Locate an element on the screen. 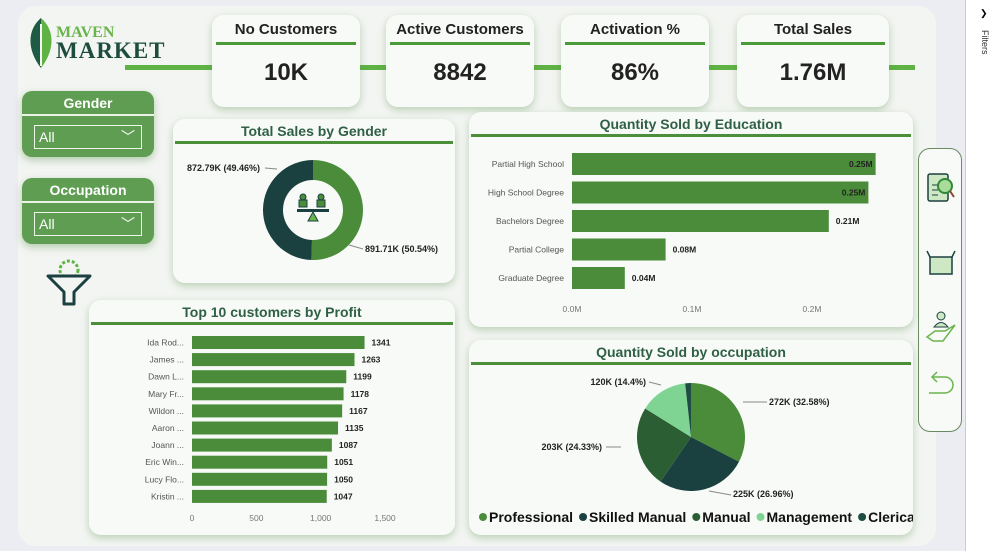 This screenshot has width=1000, height=551. kpi-activation: Activation % 86% is located at coordinates (635, 61).